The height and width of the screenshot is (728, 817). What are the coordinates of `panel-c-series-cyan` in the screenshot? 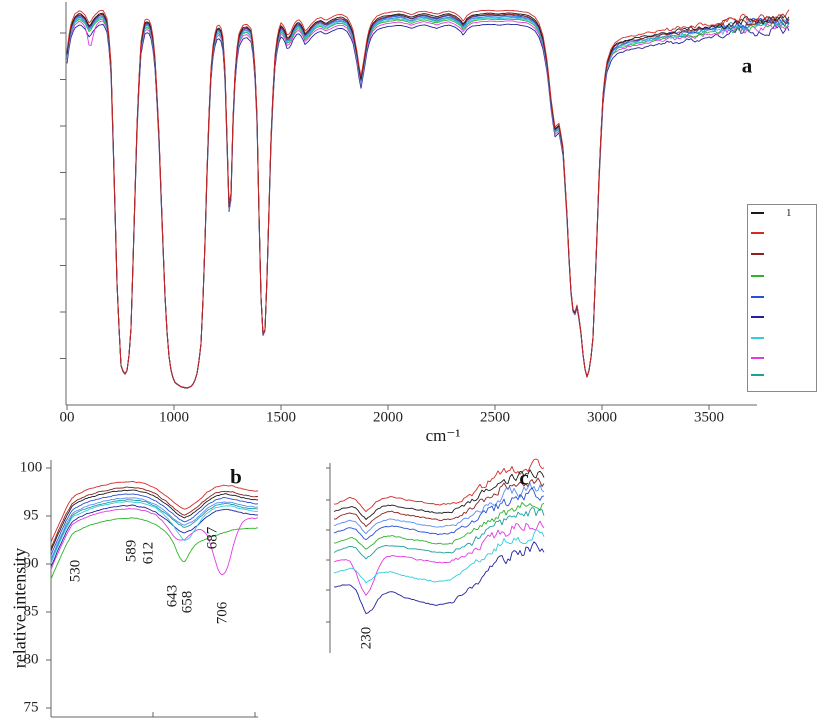 It's located at (439, 556).